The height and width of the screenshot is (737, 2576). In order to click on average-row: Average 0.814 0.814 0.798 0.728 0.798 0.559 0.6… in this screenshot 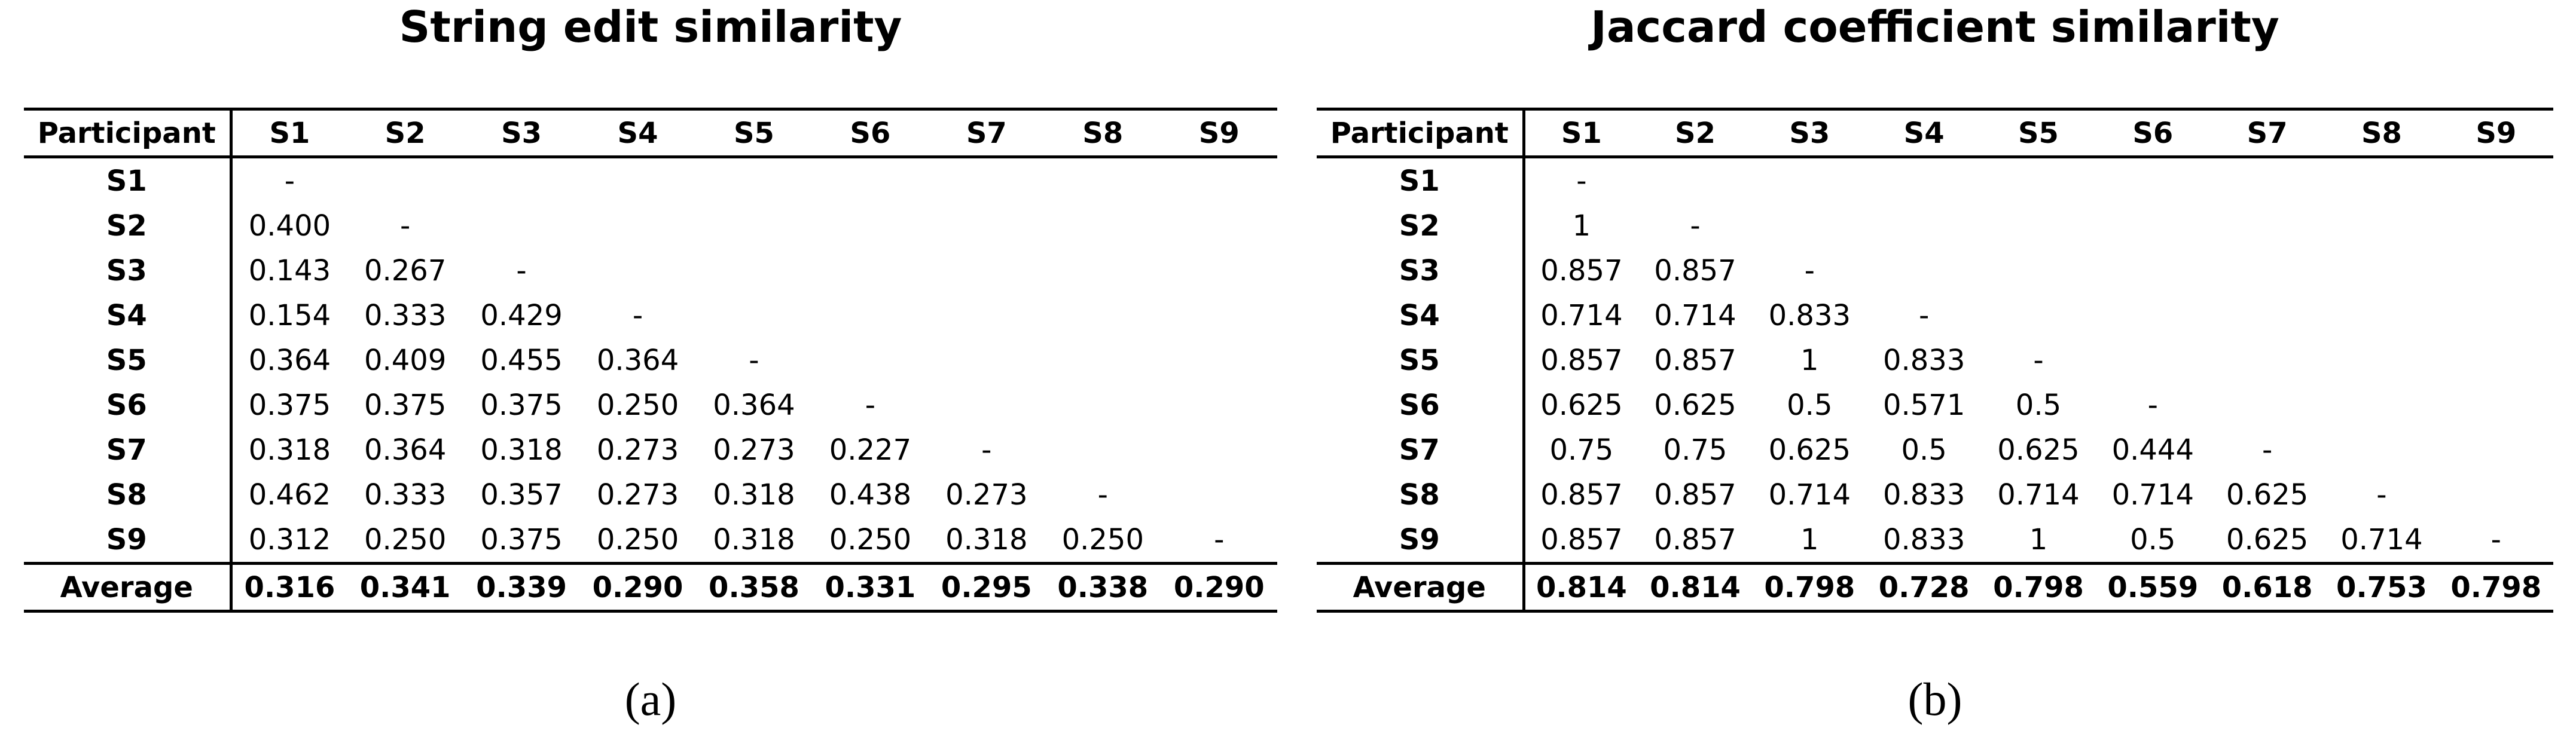, I will do `click(1935, 587)`.